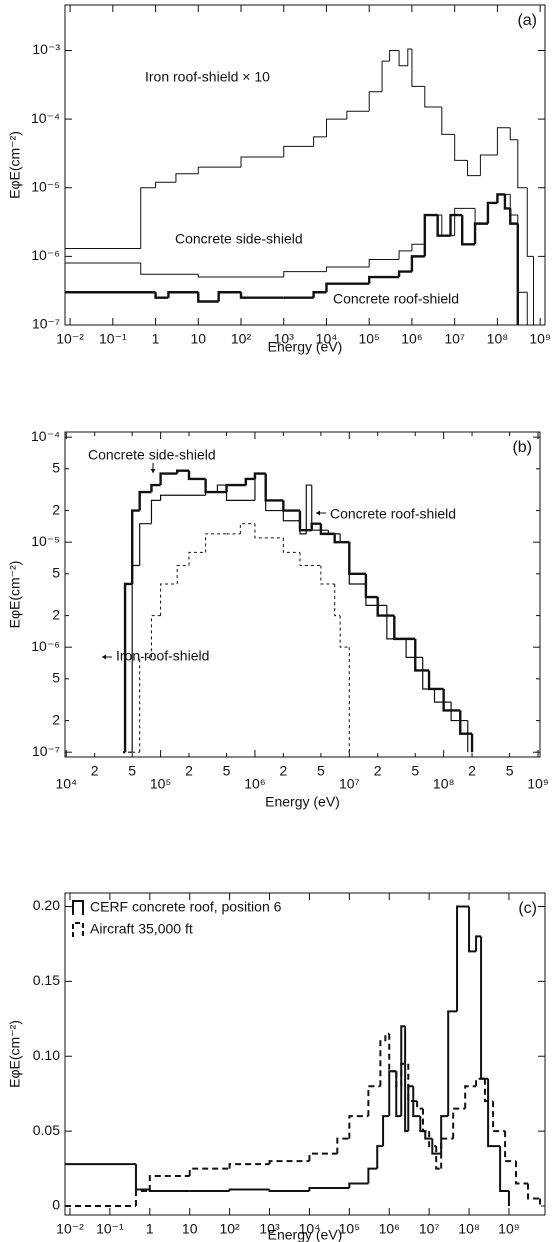  Describe the element at coordinates (472, 771) in the screenshot. I see `x-tick-label: 2` at that location.